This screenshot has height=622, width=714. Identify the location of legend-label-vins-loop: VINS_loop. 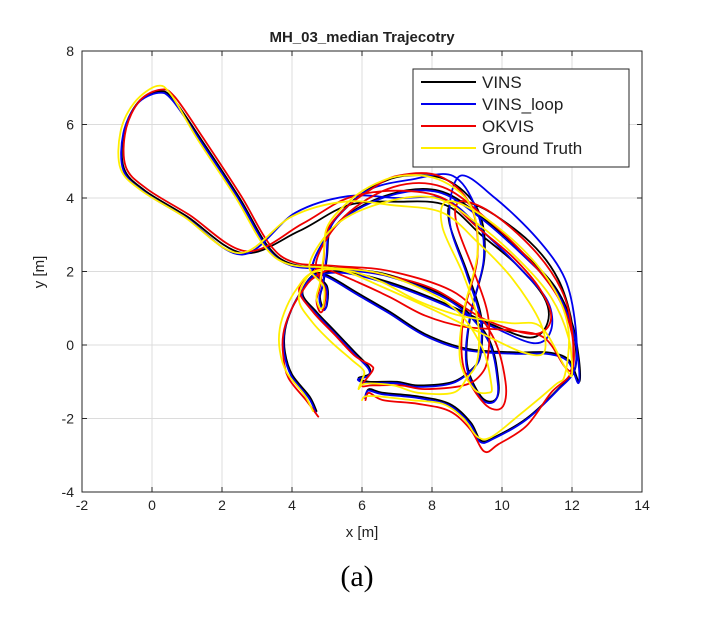
(522, 104).